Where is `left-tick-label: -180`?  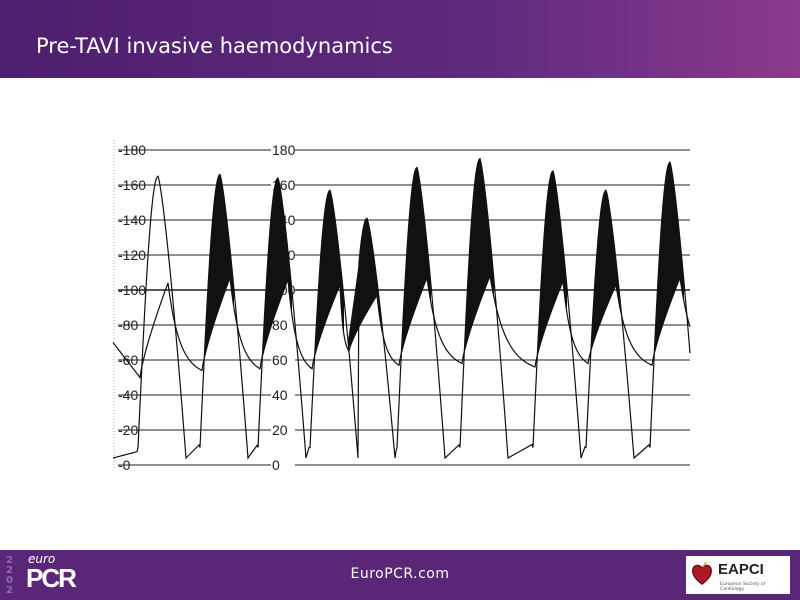
left-tick-label: -180 is located at coordinates (132, 150).